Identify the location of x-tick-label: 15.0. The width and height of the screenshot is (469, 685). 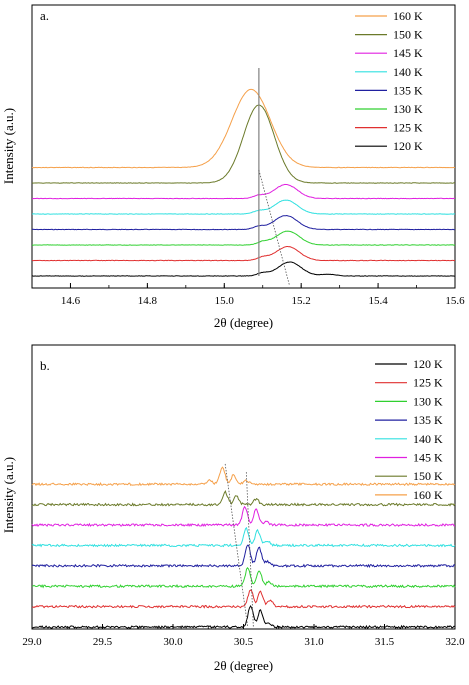
(225, 301).